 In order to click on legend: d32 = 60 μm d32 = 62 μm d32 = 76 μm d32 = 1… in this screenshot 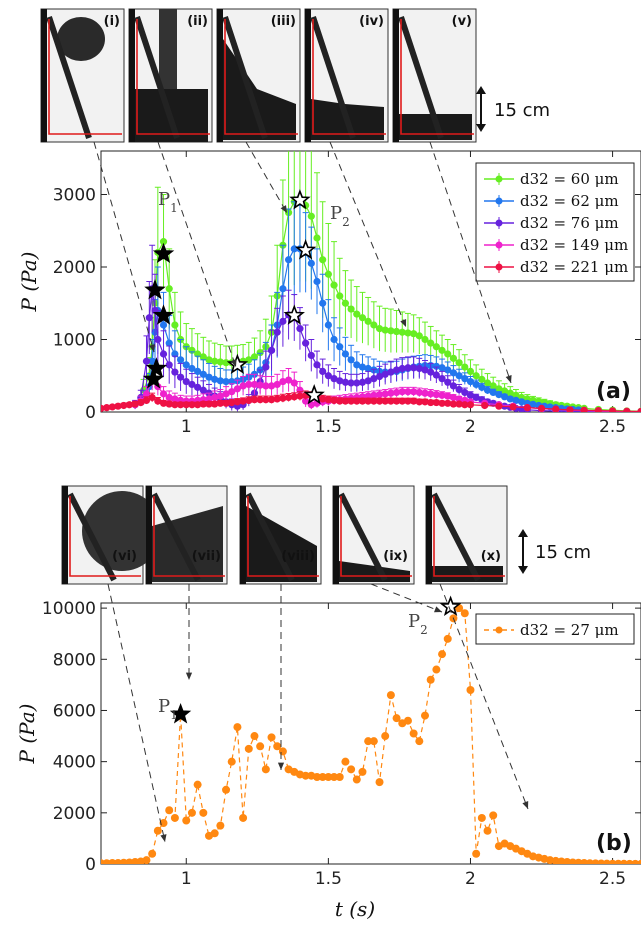, I will do `click(555, 222)`.